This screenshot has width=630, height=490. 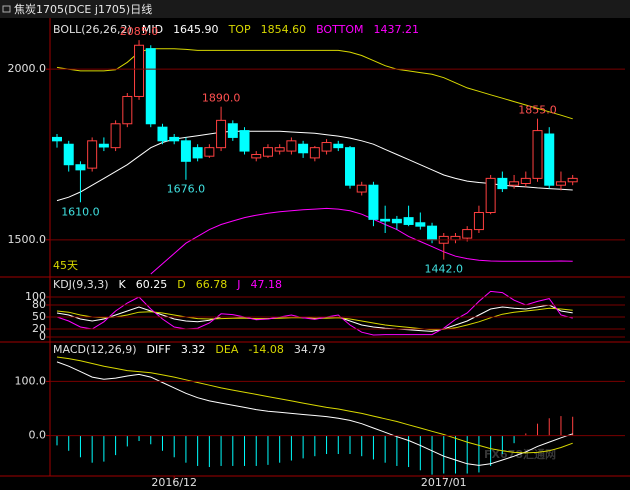 What do you see at coordinates (42, 336) in the screenshot?
I see `y-tick-label: 0` at bounding box center [42, 336].